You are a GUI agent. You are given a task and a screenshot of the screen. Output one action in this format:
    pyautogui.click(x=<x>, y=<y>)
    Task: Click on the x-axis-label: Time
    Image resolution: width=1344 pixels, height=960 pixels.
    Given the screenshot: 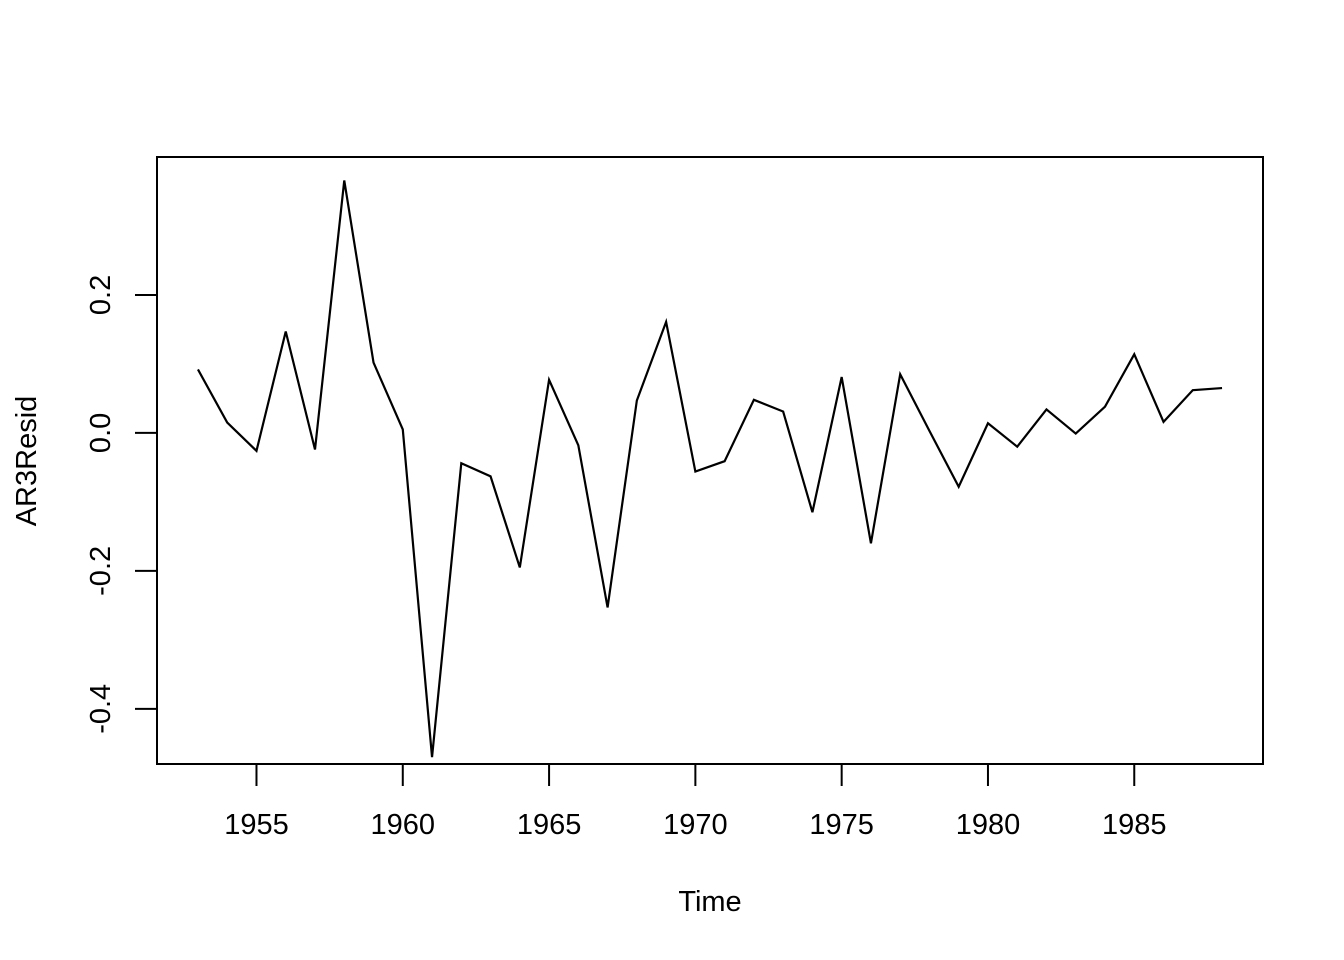 What is the action you would take?
    pyautogui.click(x=709, y=902)
    